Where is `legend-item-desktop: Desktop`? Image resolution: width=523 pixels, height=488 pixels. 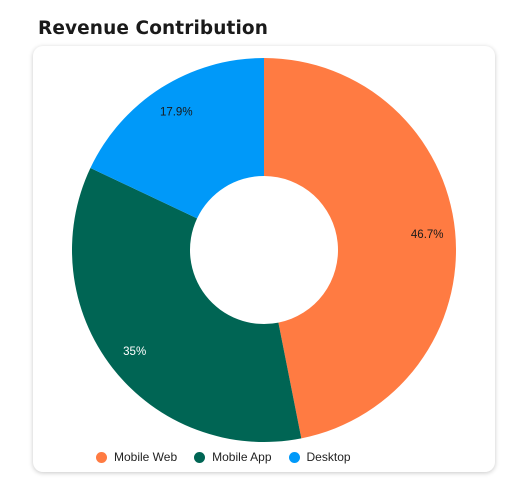
legend-item-desktop: Desktop is located at coordinates (319, 457).